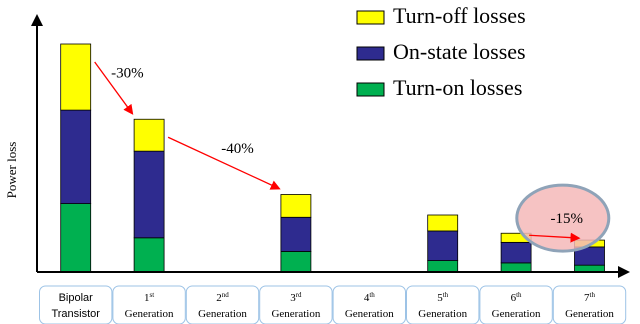  I want to click on category-ordinal: 6th, so click(516, 297).